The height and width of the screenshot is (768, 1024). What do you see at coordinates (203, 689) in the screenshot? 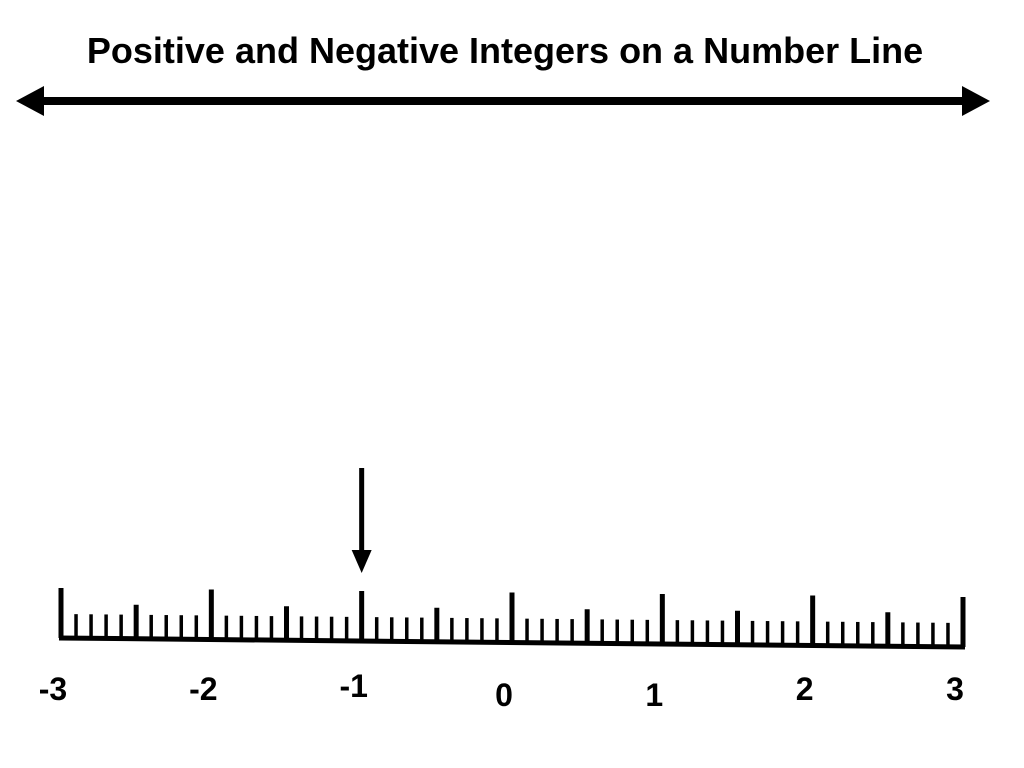
I see `tick-label: -2` at bounding box center [203, 689].